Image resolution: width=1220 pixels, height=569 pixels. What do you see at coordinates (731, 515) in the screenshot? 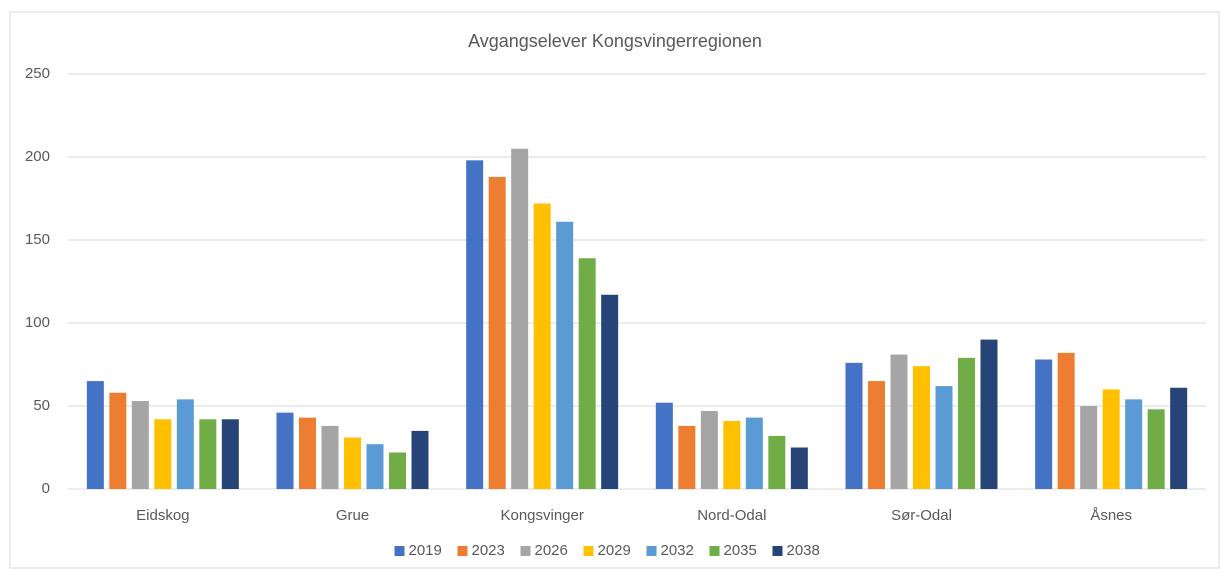
I see `x-tick-label: Nord-Odal` at bounding box center [731, 515].